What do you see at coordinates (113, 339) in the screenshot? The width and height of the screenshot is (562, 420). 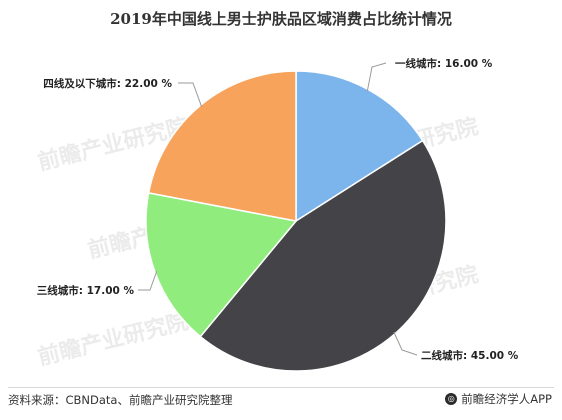 I see `watermark-text: 前瞻产业研究院` at bounding box center [113, 339].